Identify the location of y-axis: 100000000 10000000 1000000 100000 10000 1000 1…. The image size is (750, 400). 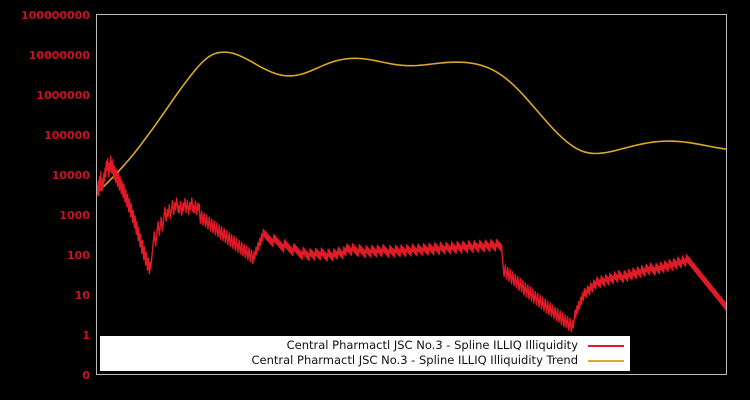
(45, 200).